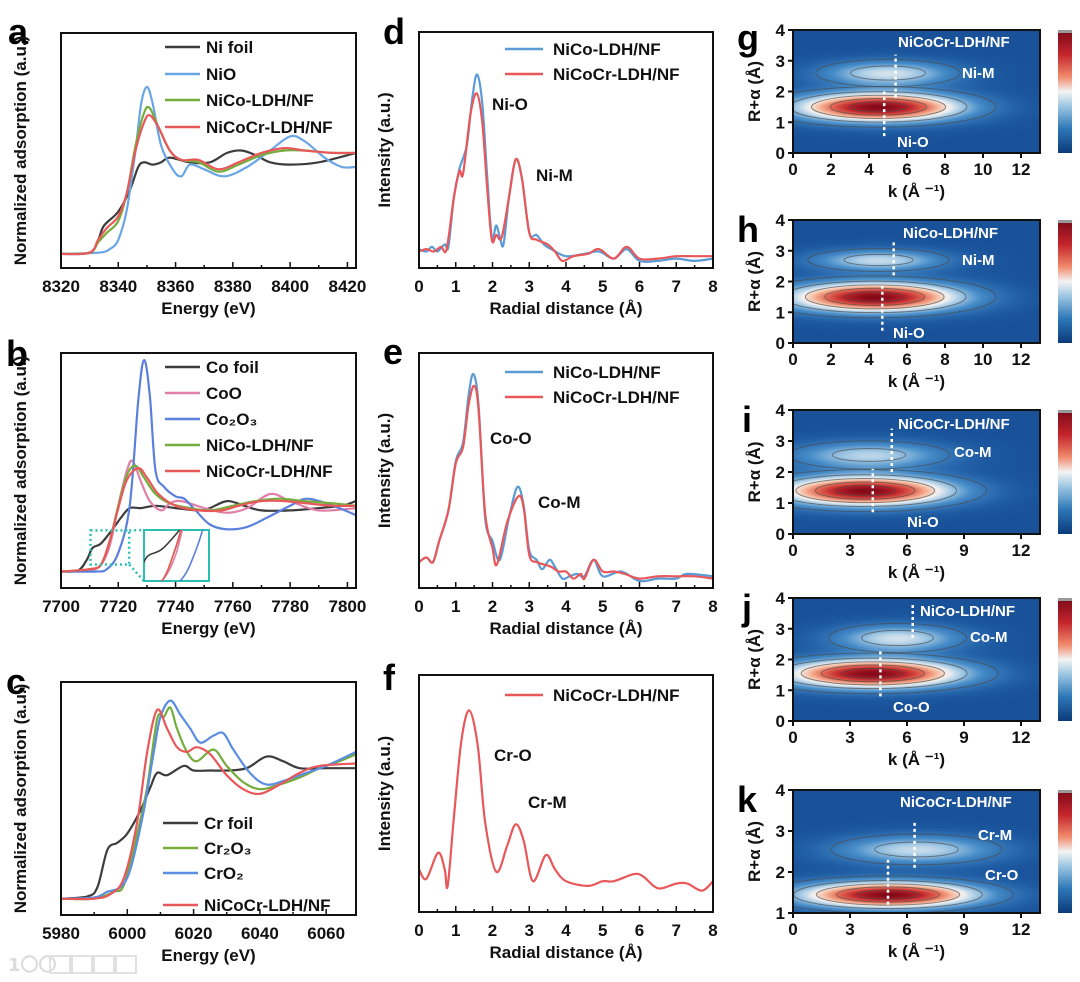 The width and height of the screenshot is (1080, 982). Describe the element at coordinates (290, 286) in the screenshot. I see `x-tick-label: 8400` at that location.